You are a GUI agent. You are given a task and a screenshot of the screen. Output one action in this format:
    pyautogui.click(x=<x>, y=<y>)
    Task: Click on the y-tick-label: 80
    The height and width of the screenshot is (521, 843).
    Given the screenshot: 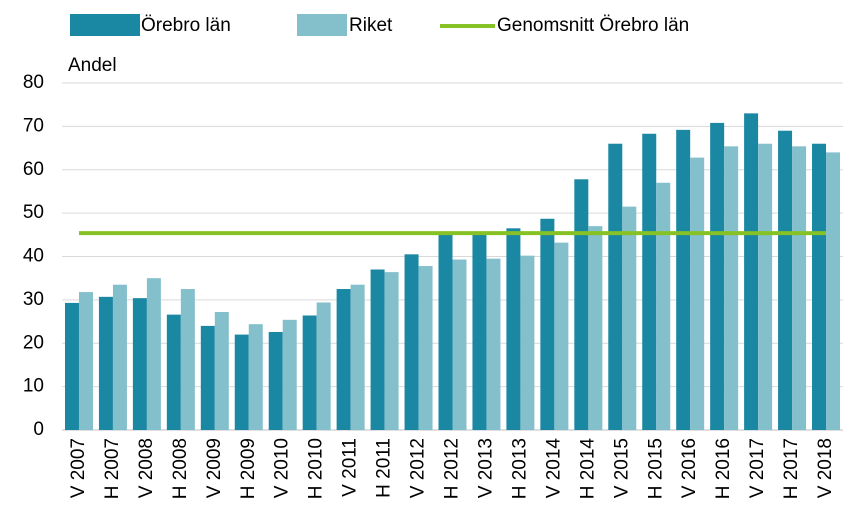 What is the action you would take?
    pyautogui.click(x=33, y=82)
    